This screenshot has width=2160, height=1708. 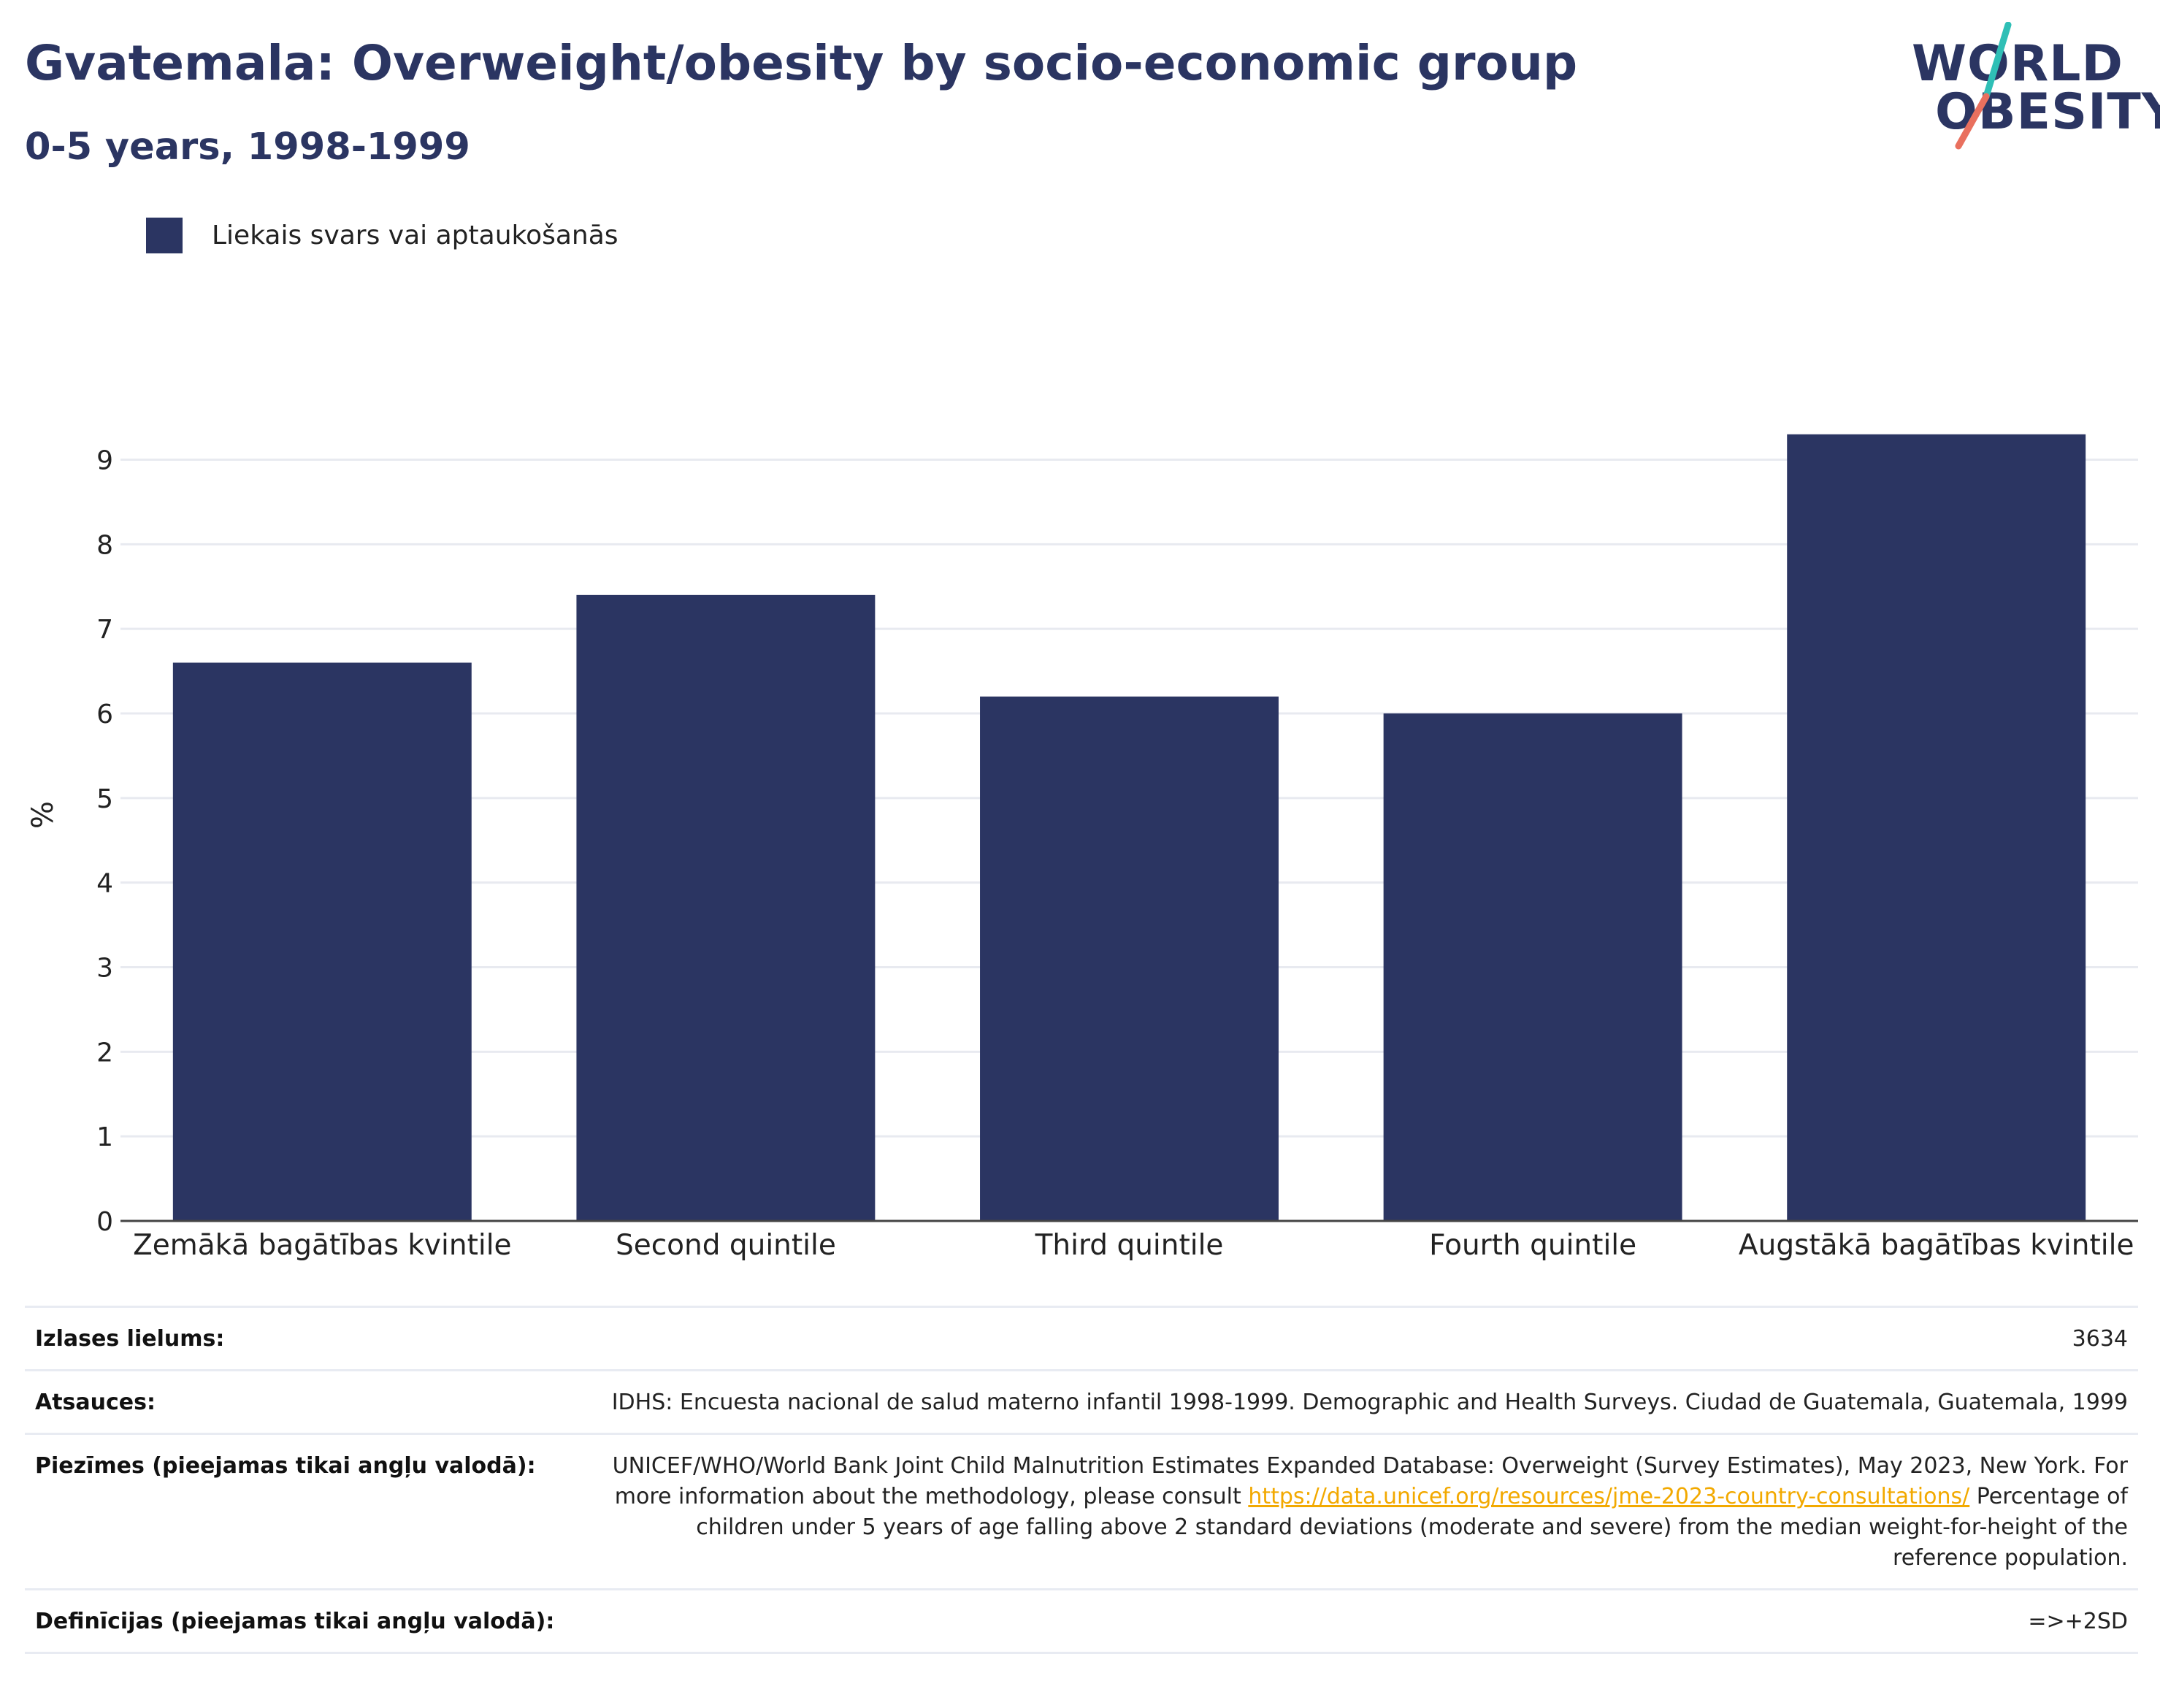 What do you see at coordinates (104, 969) in the screenshot?
I see `y-tick-label: 3` at bounding box center [104, 969].